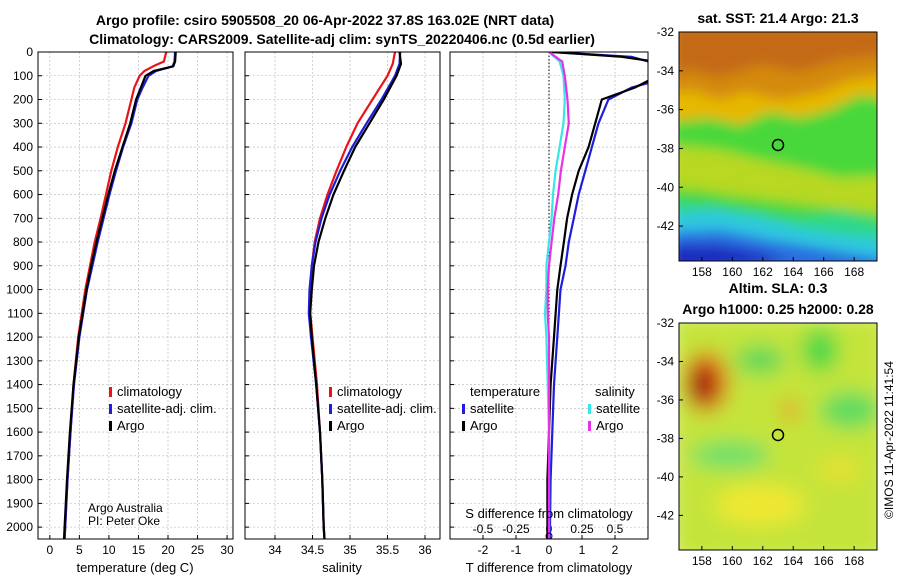  I want to click on series-line-temperature-argo, so click(597, 295).